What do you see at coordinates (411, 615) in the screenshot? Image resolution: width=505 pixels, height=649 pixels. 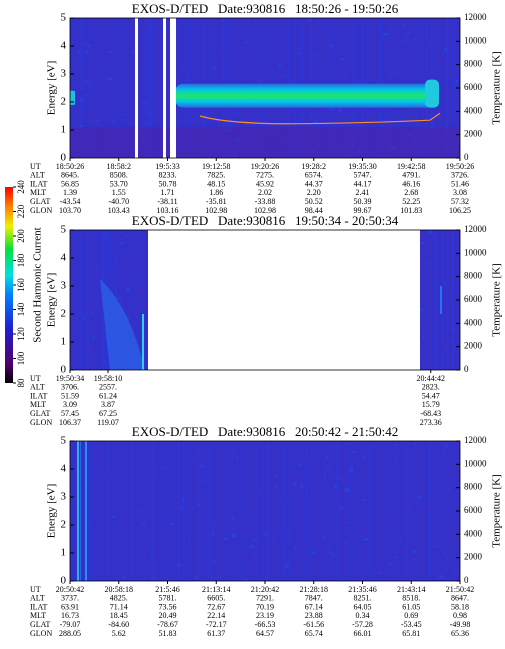 I see `orbit-value: 0.69` at bounding box center [411, 615].